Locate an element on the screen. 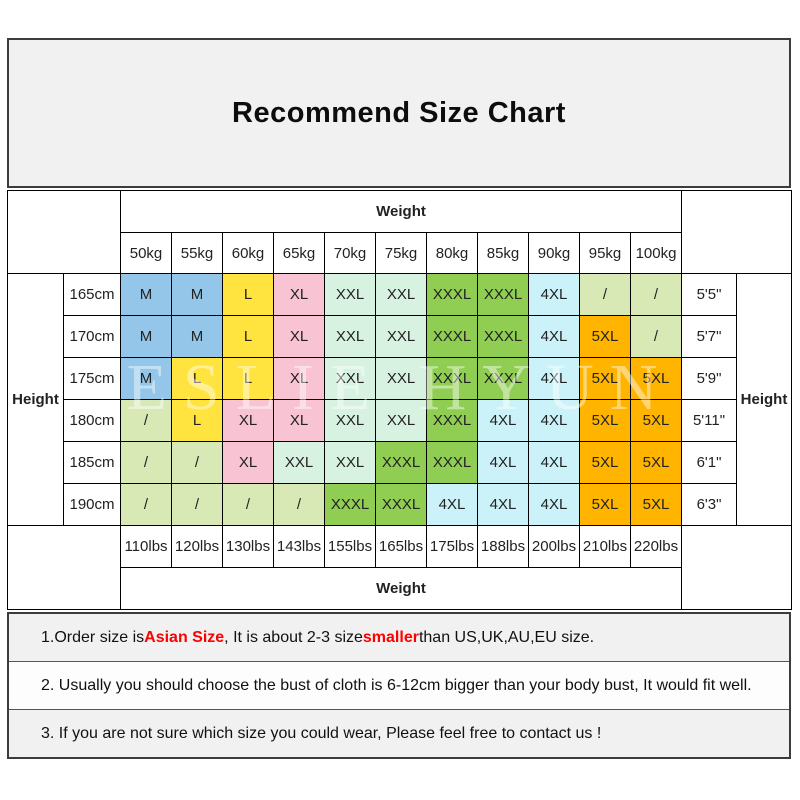 Image resolution: width=800 pixels, height=800 pixels. lbs-header-cell: 188lbs is located at coordinates (503, 546).